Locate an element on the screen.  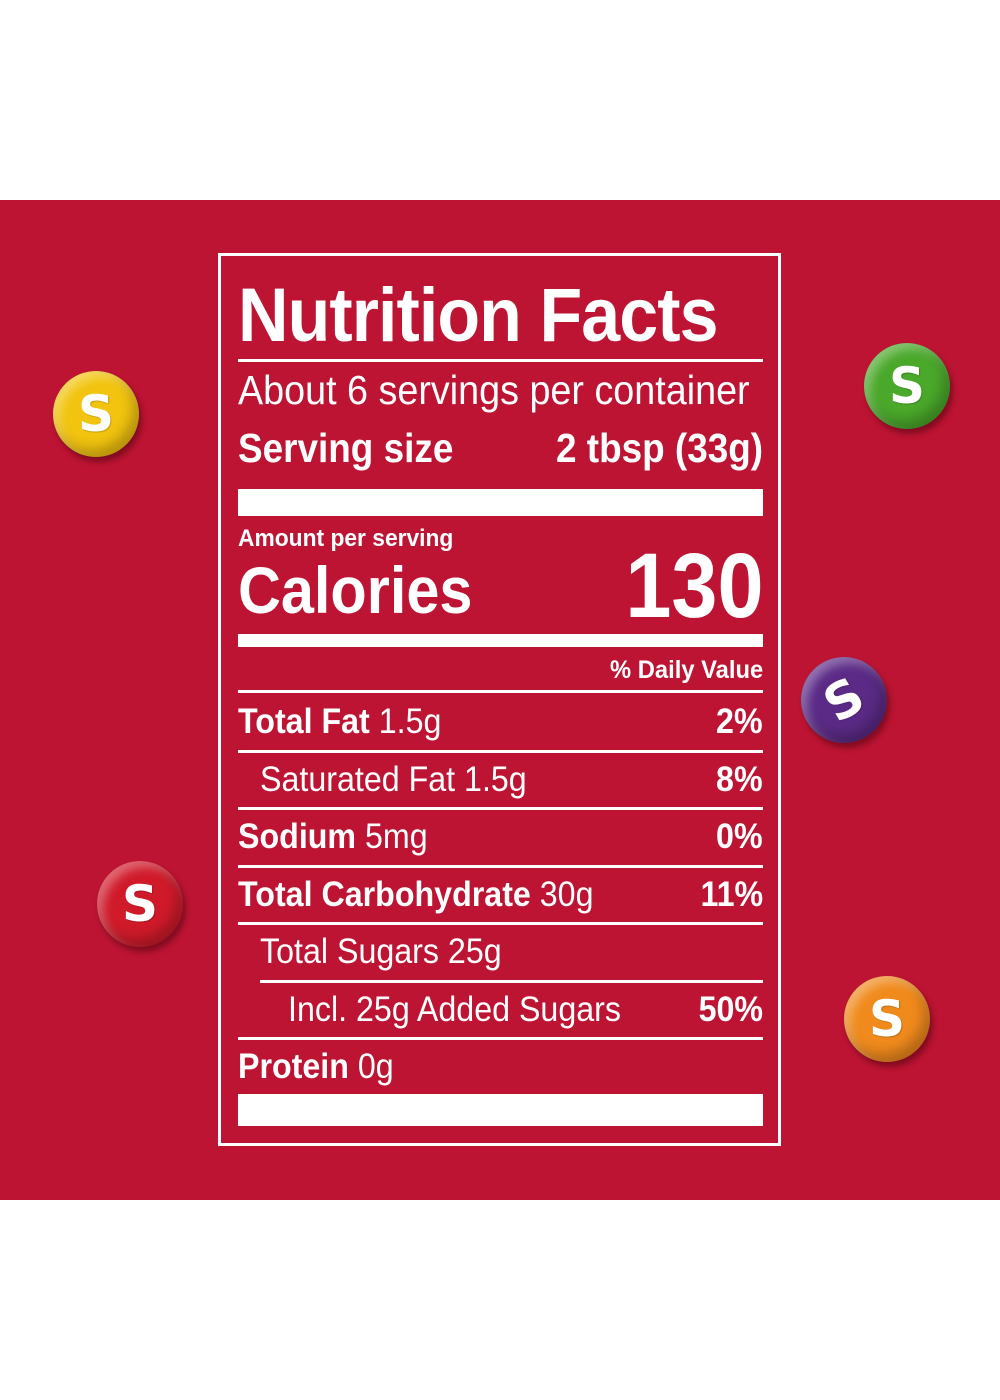
yellow-candy-icon: S is located at coordinates (96, 414).